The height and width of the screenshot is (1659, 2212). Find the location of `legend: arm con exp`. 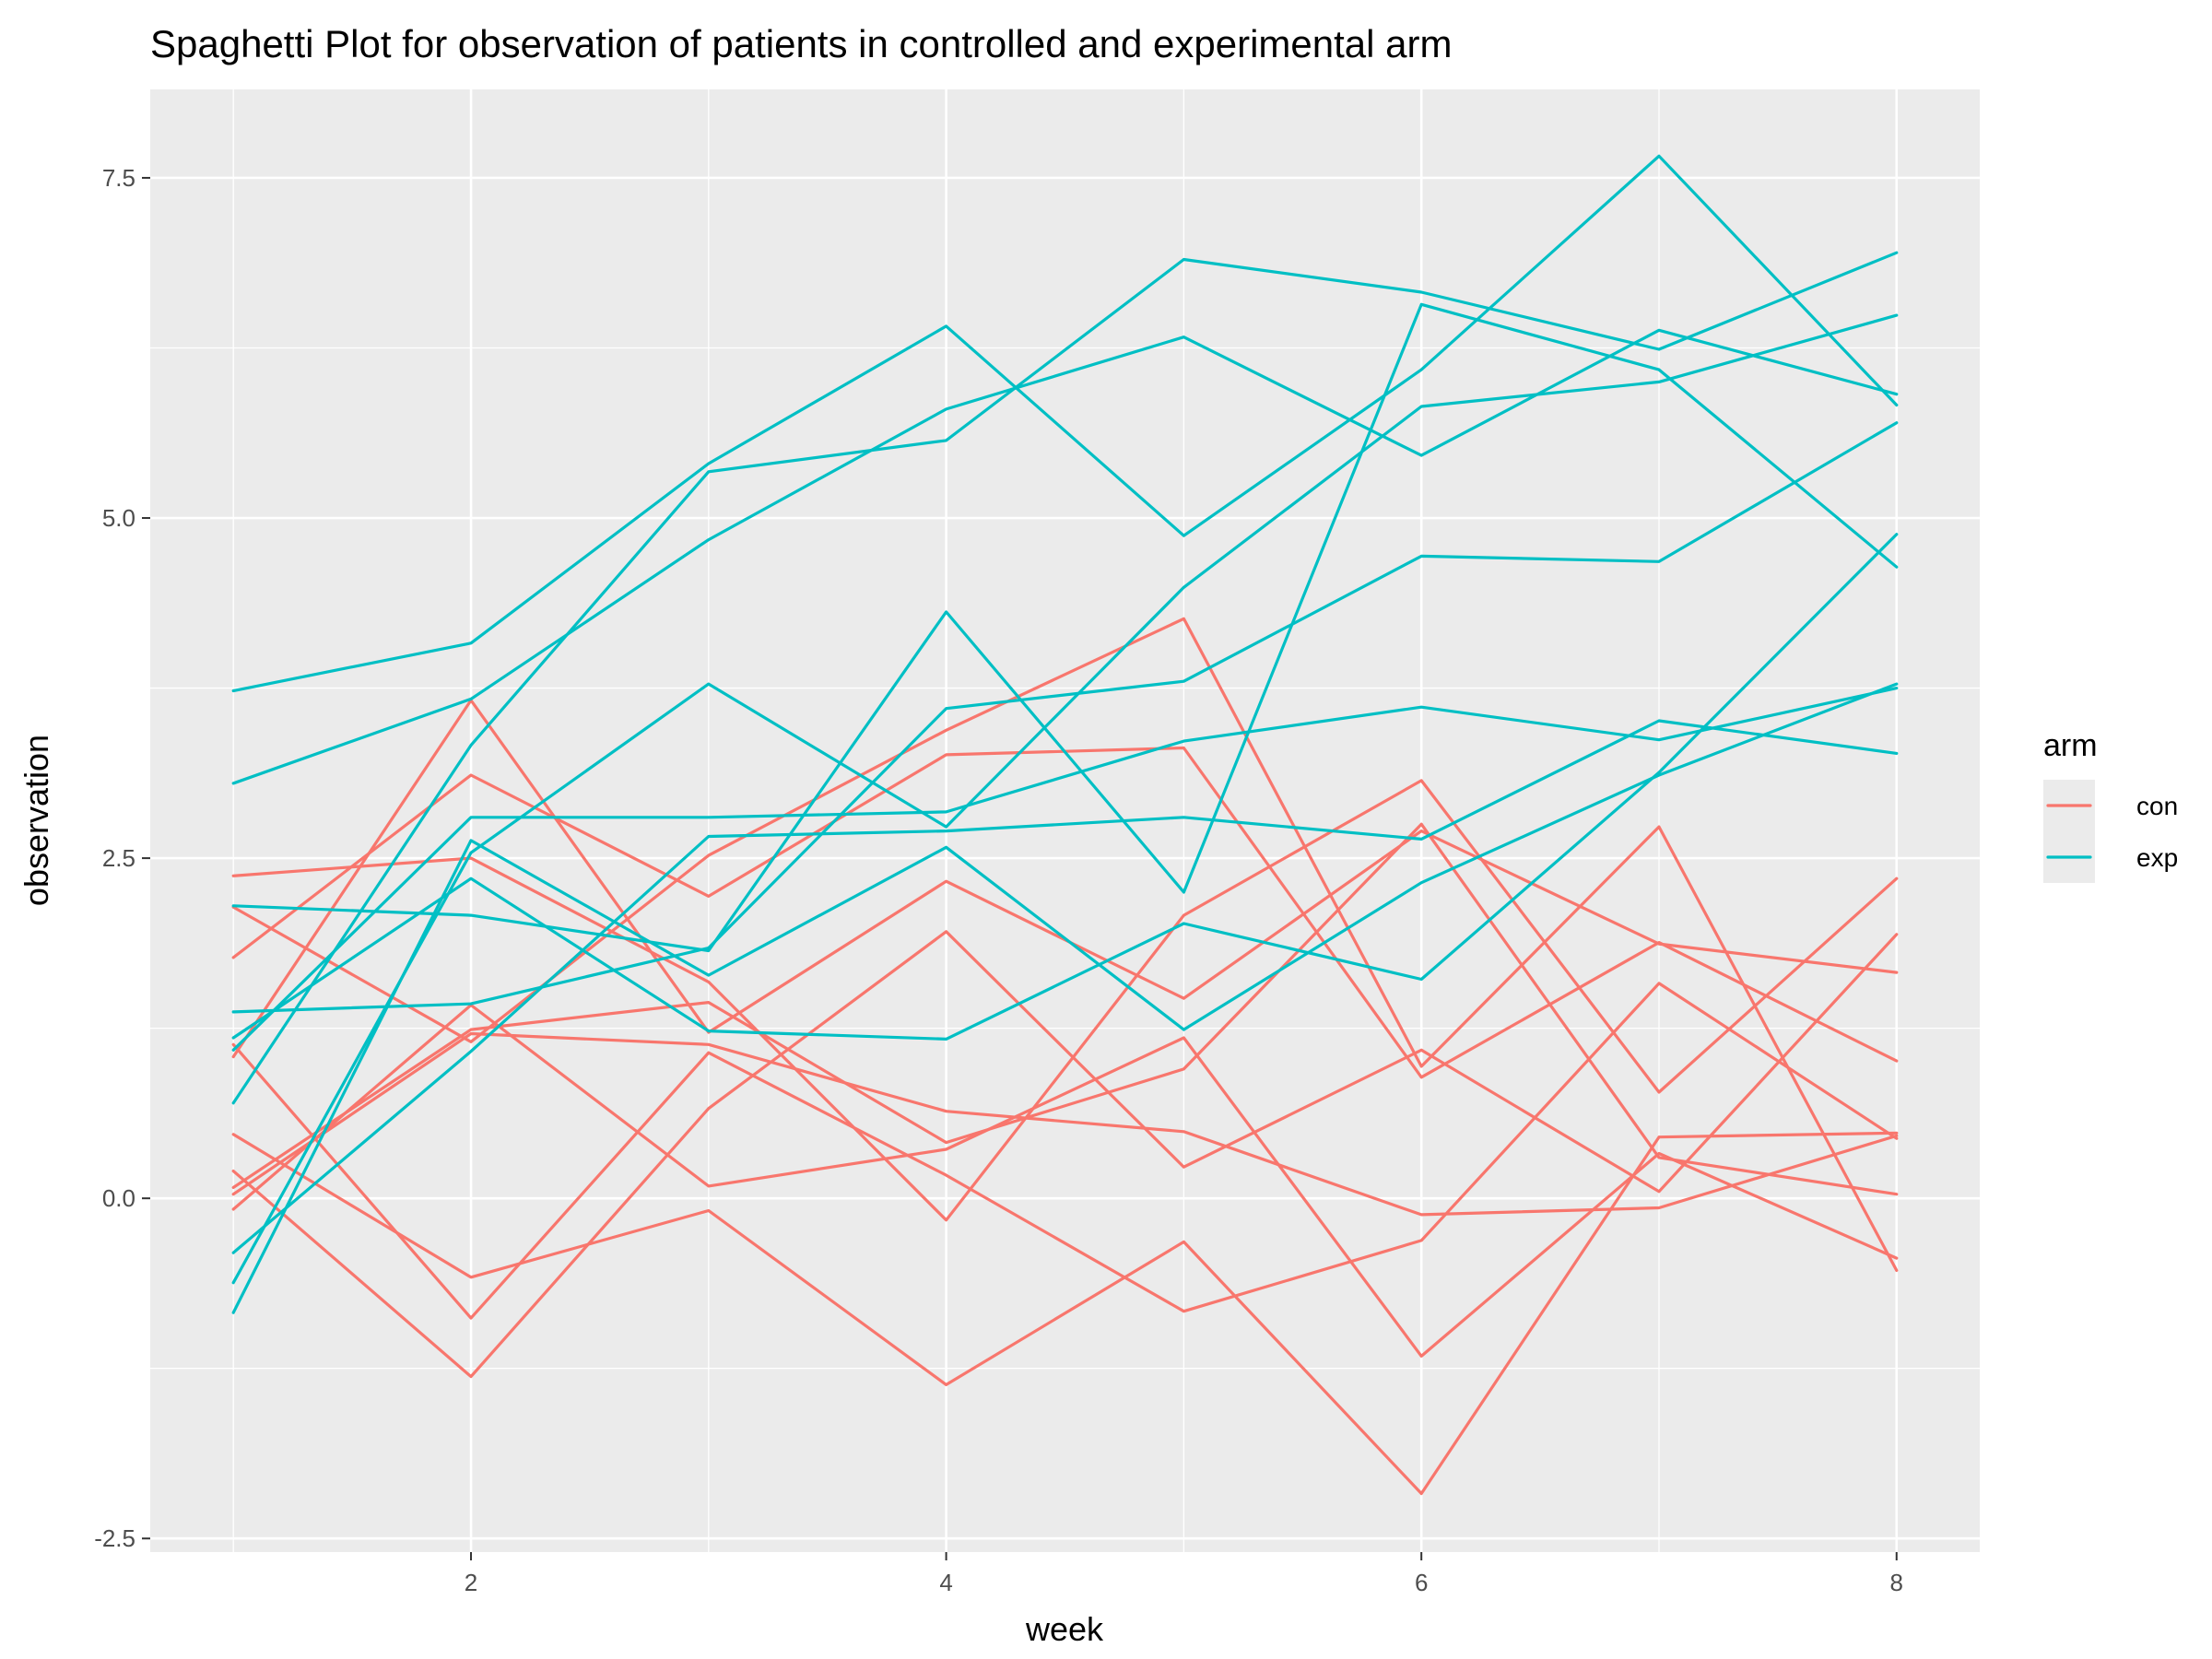

legend: arm con exp is located at coordinates (2110, 805).